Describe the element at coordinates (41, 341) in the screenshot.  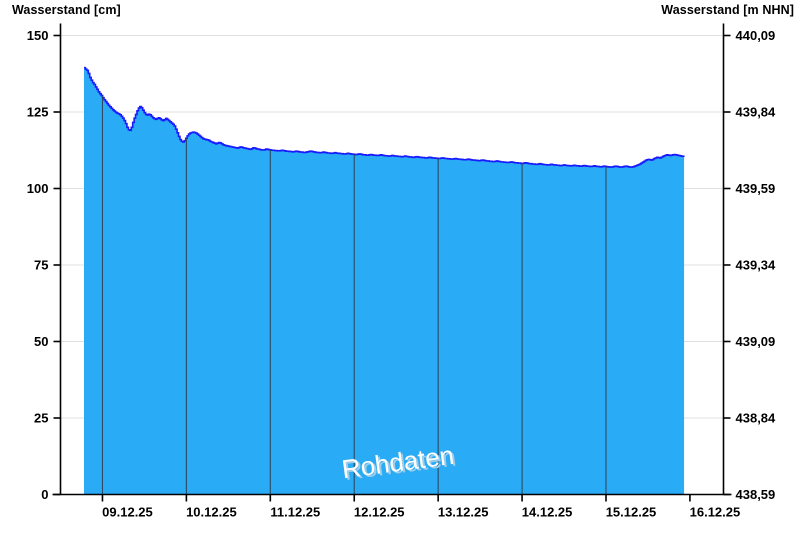
I see `left-tick-label: 50` at that location.